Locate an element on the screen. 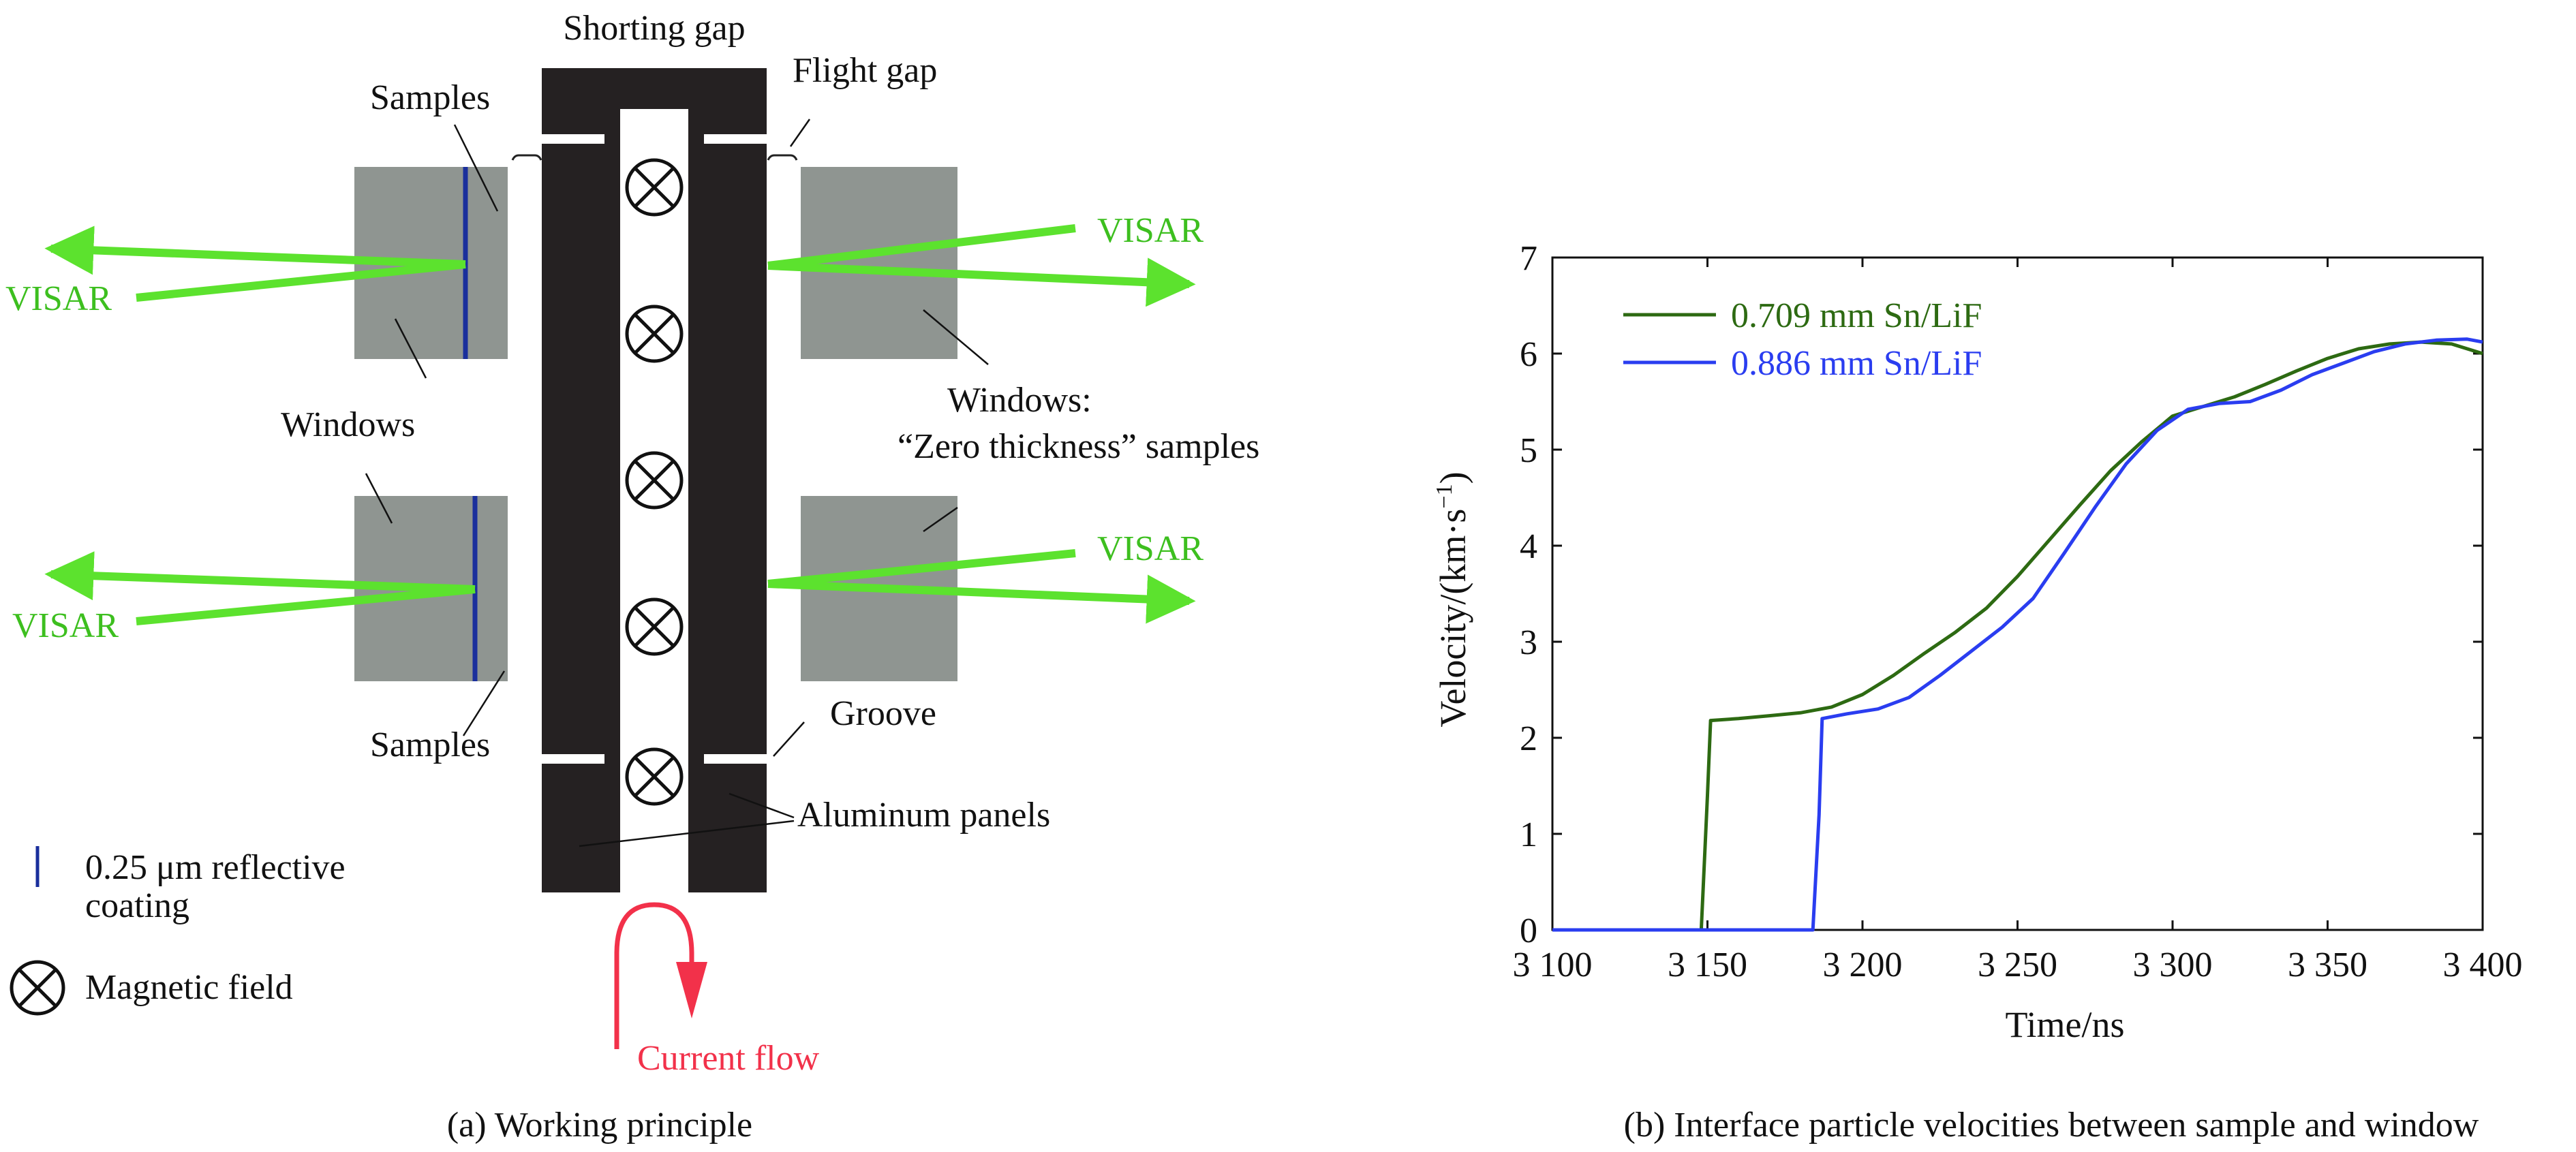  label-flight-gap: Flight gap is located at coordinates (865, 70).